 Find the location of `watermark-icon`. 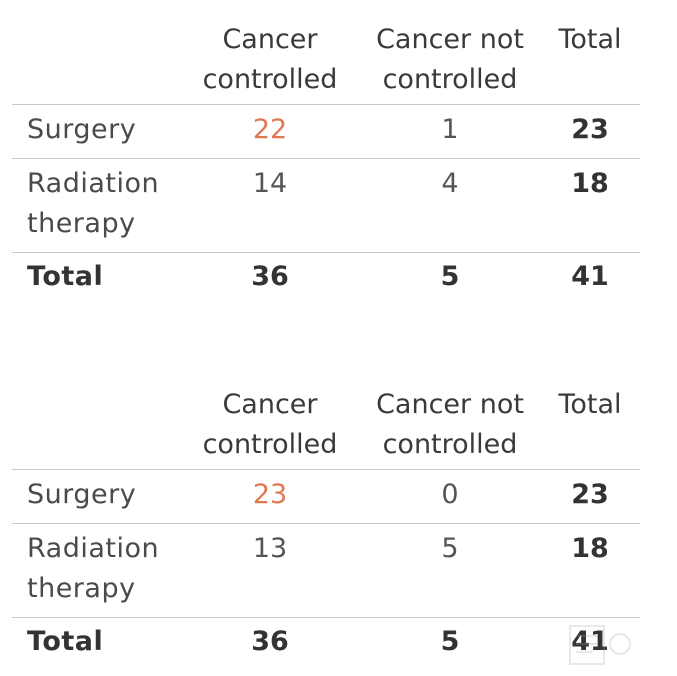

watermark-icon is located at coordinates (600, 645).